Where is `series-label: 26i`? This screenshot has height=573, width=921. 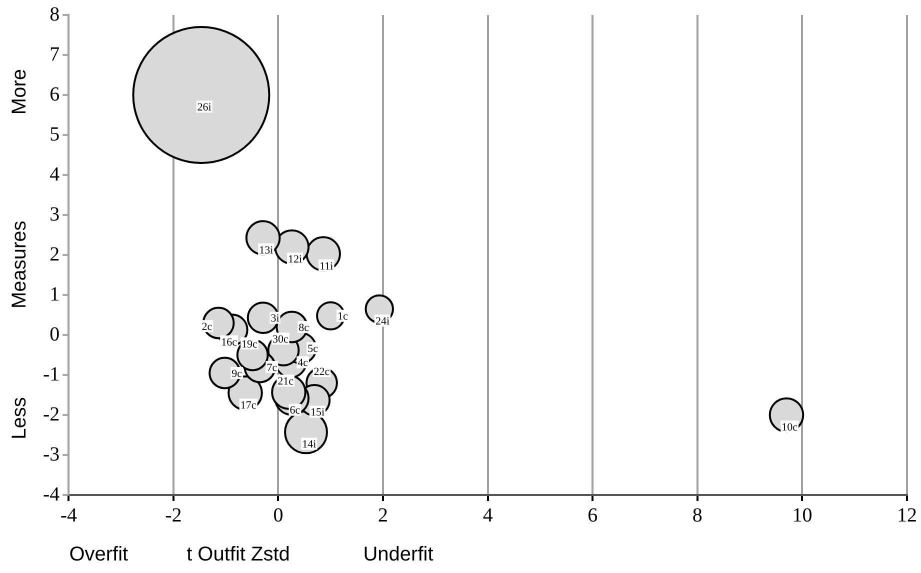
series-label: 26i is located at coordinates (204, 107).